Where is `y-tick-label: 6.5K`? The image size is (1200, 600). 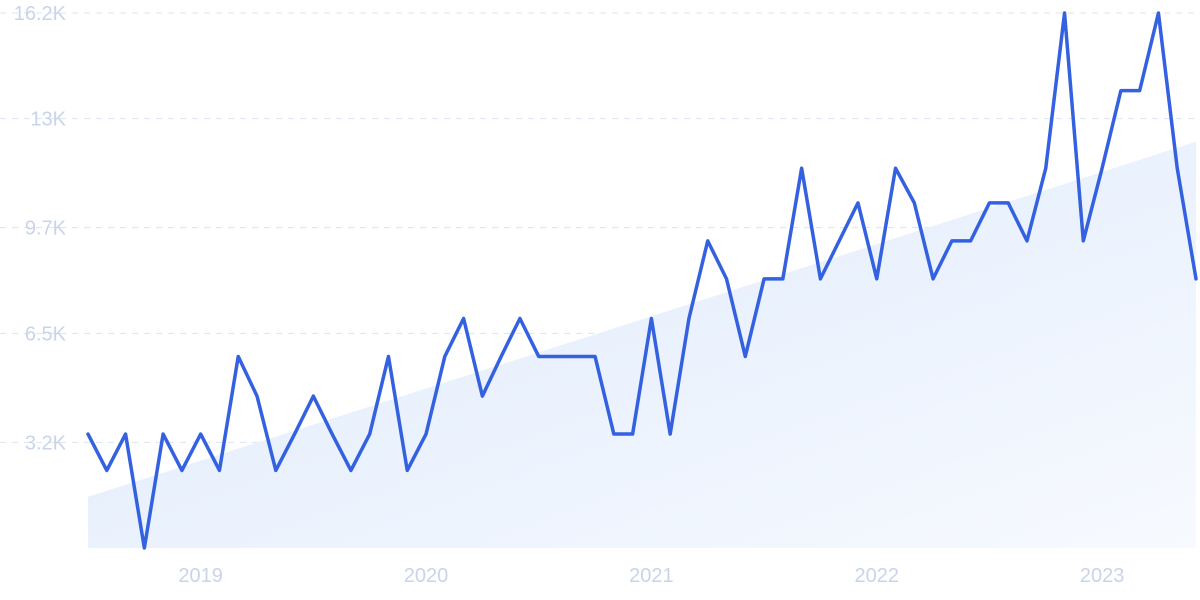
y-tick-label: 6.5K is located at coordinates (46, 334).